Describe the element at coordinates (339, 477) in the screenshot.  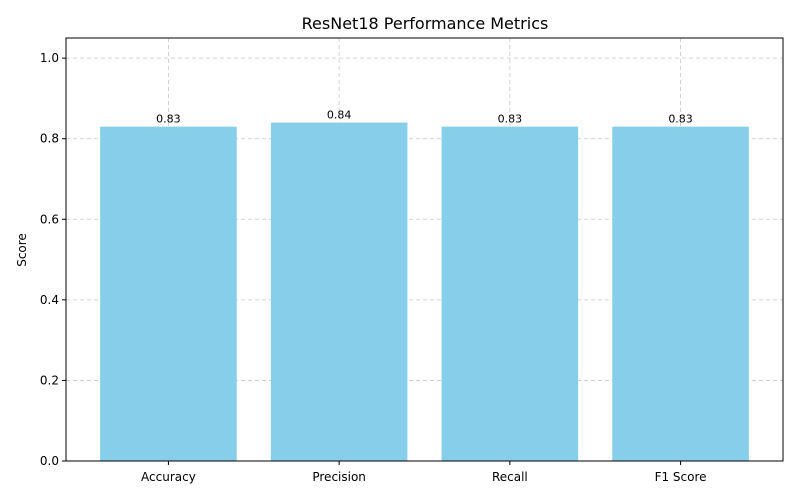
I see `x-tick-label: Precision` at that location.